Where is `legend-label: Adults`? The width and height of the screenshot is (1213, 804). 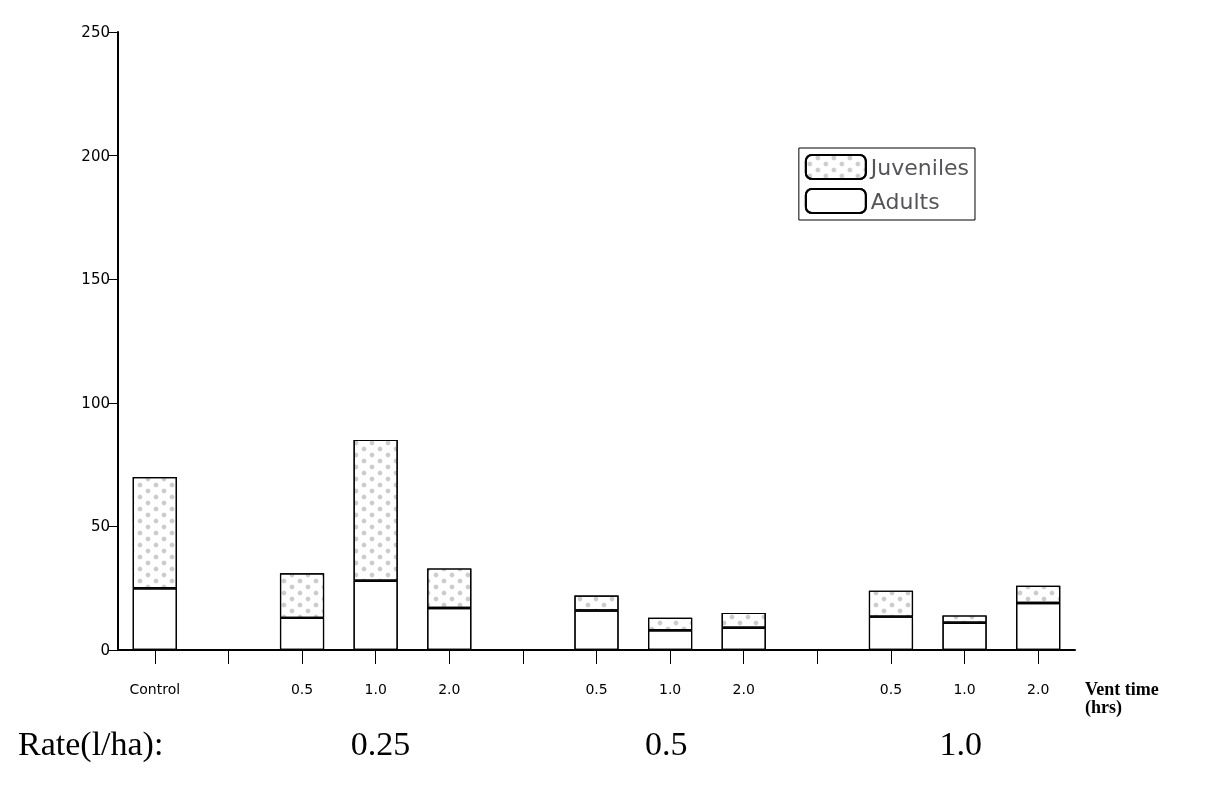
legend-label: Adults is located at coordinates (905, 201).